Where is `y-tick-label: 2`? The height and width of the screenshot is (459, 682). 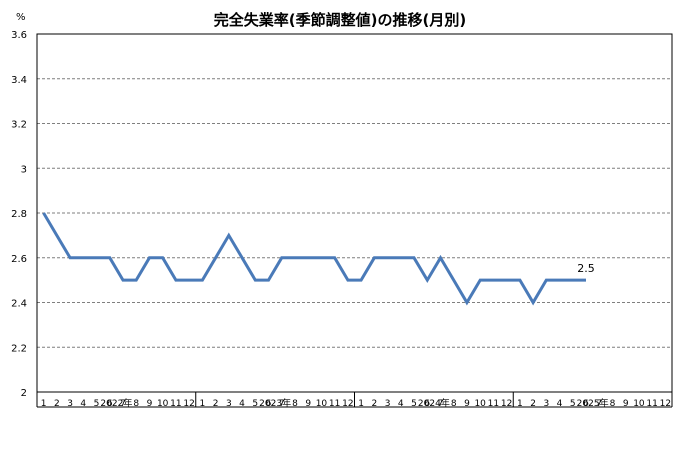
y-tick-label: 2 is located at coordinates (24, 393).